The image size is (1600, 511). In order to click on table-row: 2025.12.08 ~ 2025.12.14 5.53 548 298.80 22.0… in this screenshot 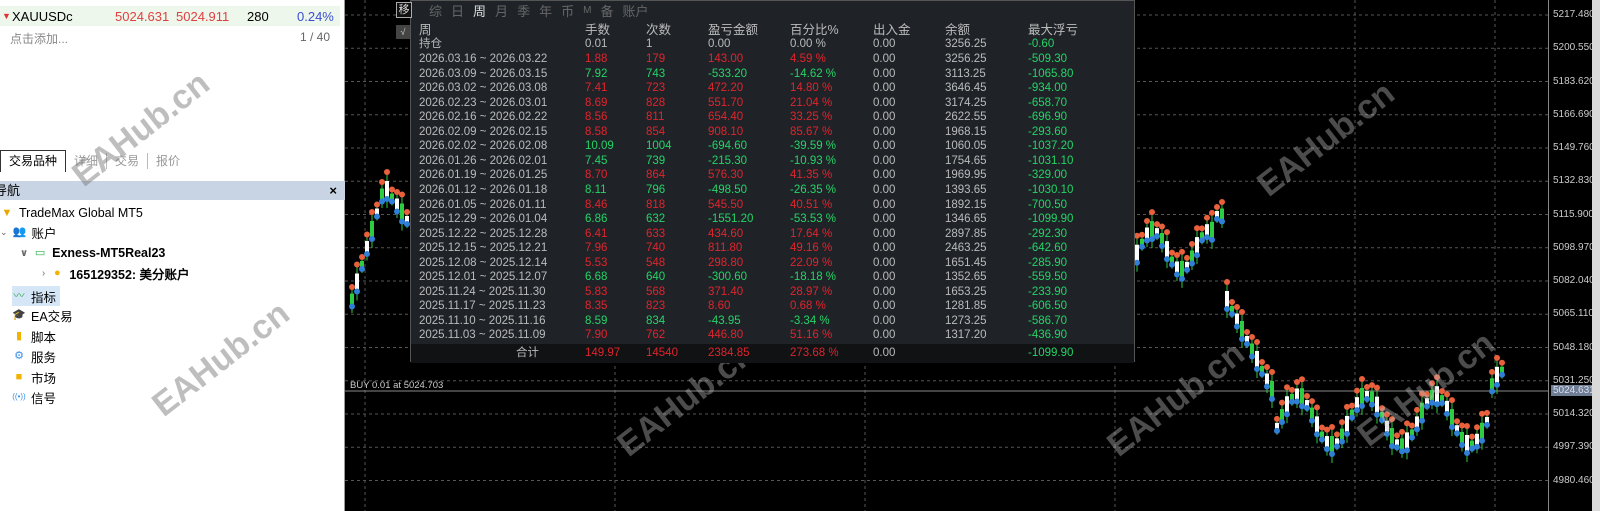, I will do `click(772, 263)`.